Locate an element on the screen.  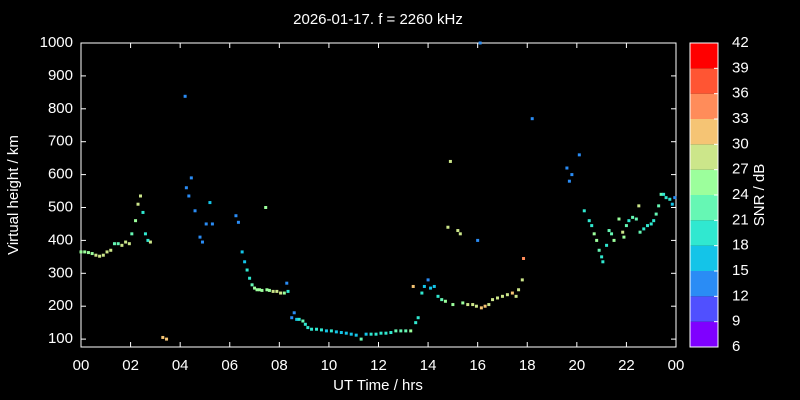
y-tick-label: 700 is located at coordinates (60, 141).